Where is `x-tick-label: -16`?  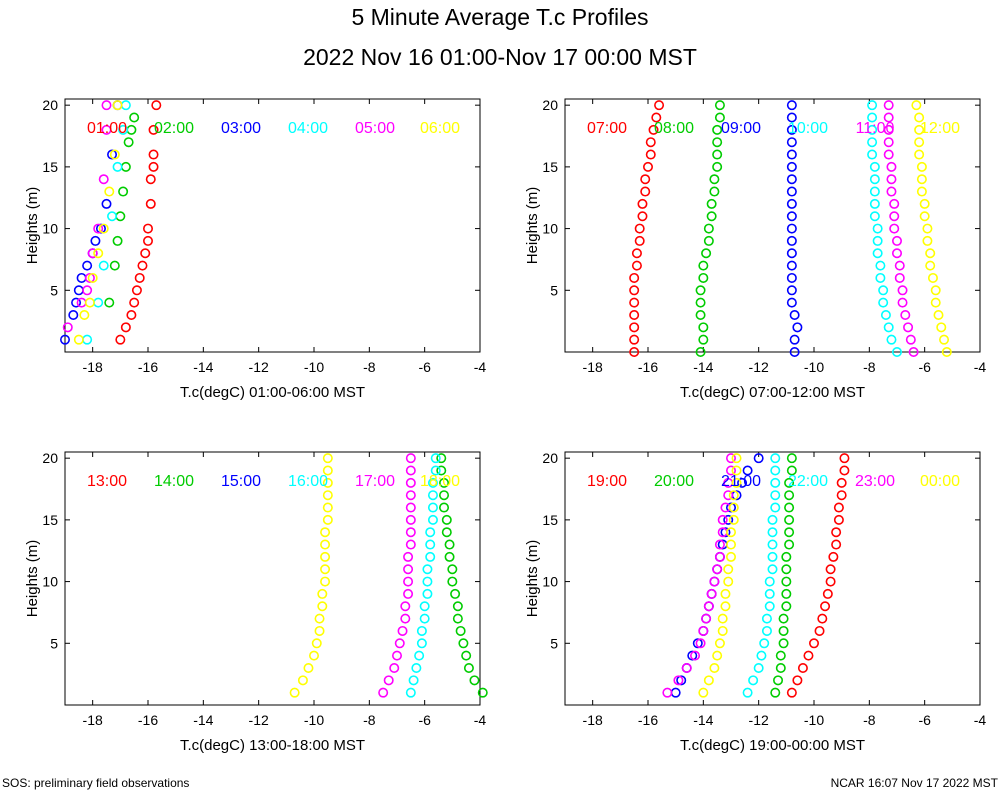 x-tick-label: -16 is located at coordinates (648, 367).